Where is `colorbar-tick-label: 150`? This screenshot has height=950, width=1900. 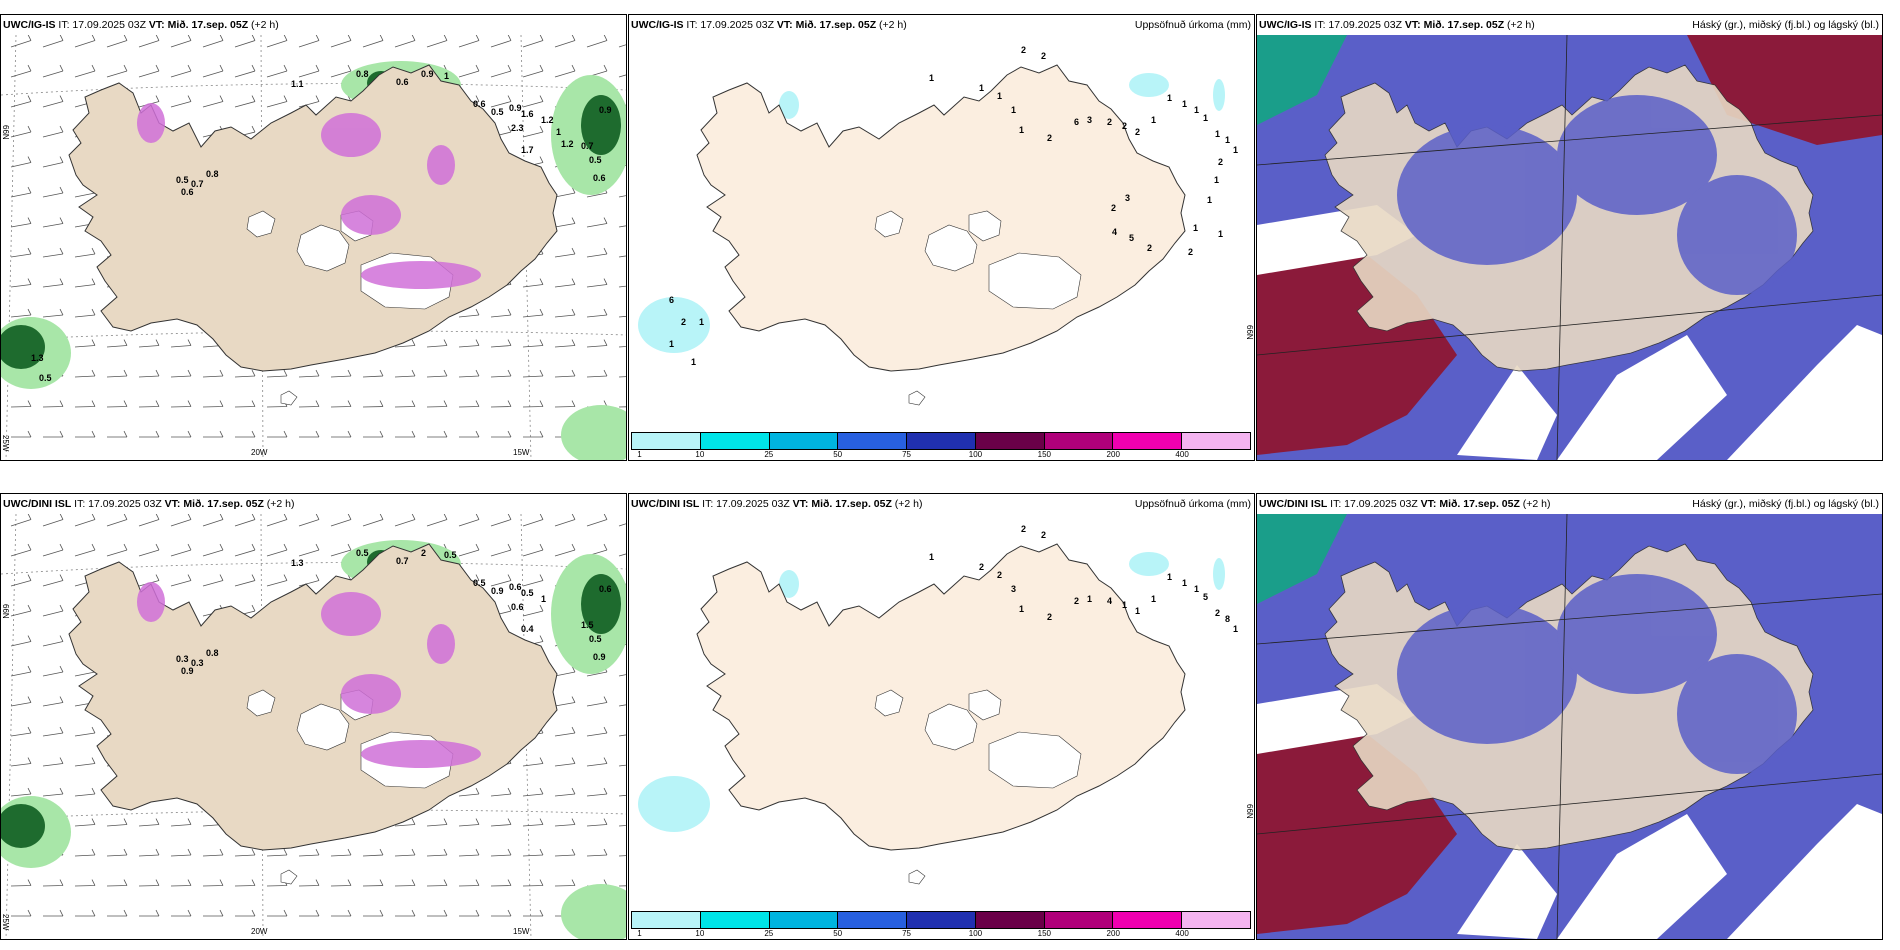 colorbar-tick-label: 150 is located at coordinates (1044, 454).